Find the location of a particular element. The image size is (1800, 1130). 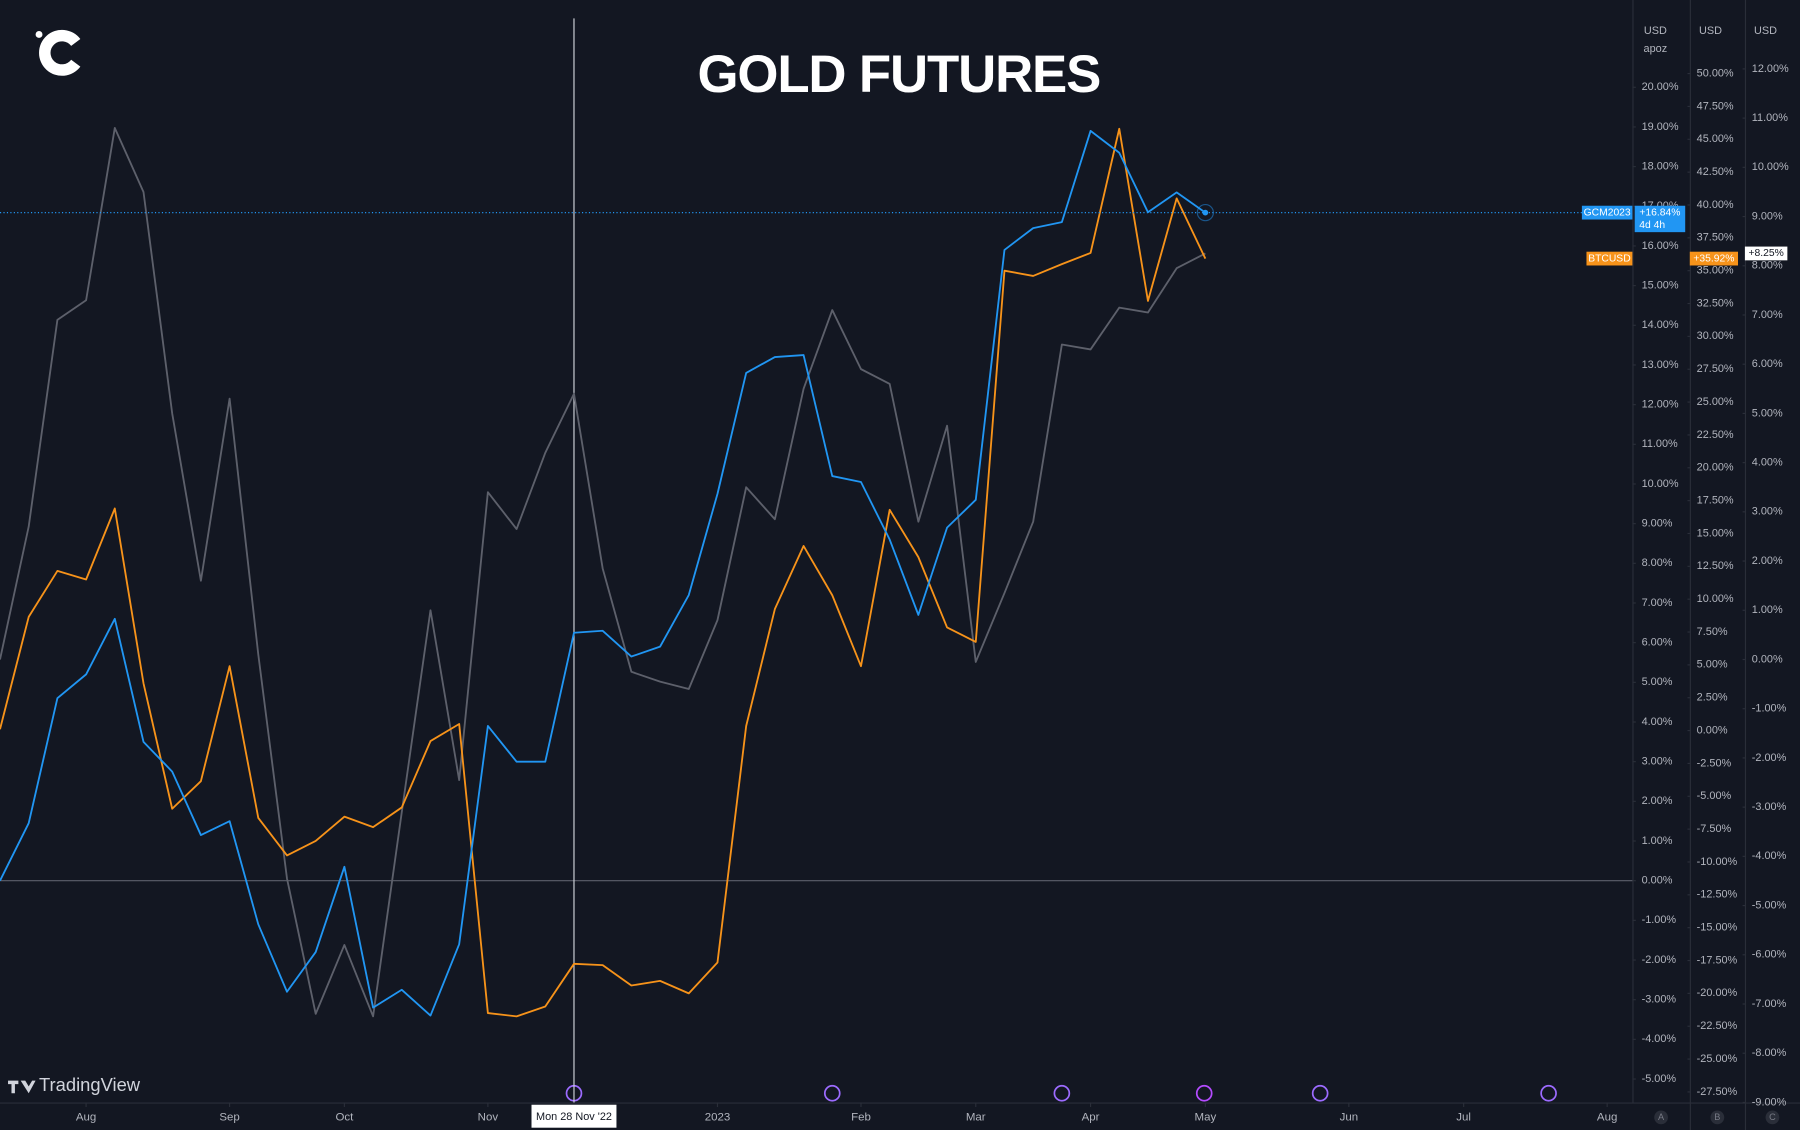

series-name: GCM2023 is located at coordinates (1607, 212).